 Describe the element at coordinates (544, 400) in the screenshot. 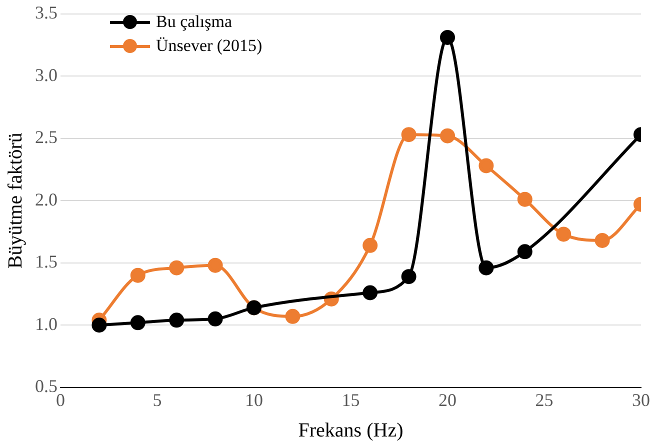

I see `x-tick-label: 25` at that location.